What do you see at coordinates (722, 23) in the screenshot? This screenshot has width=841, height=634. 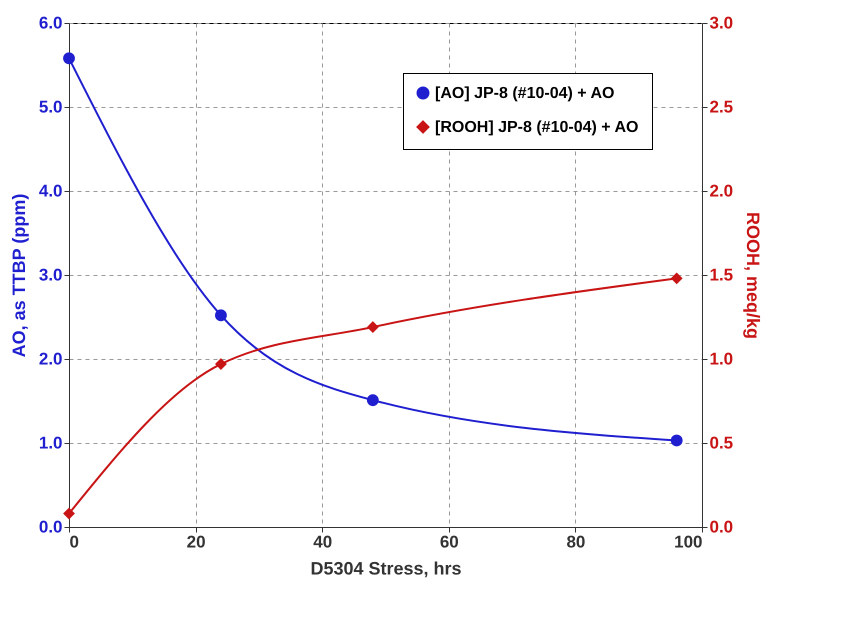 I see `y2-tick-label: 3.0` at bounding box center [722, 23].